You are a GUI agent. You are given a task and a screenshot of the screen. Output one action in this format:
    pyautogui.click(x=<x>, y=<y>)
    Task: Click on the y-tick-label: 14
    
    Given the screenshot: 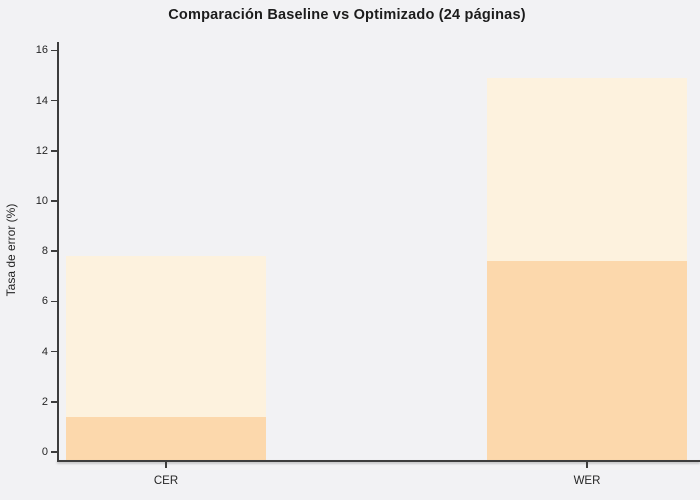 What is the action you would take?
    pyautogui.click(x=41, y=100)
    